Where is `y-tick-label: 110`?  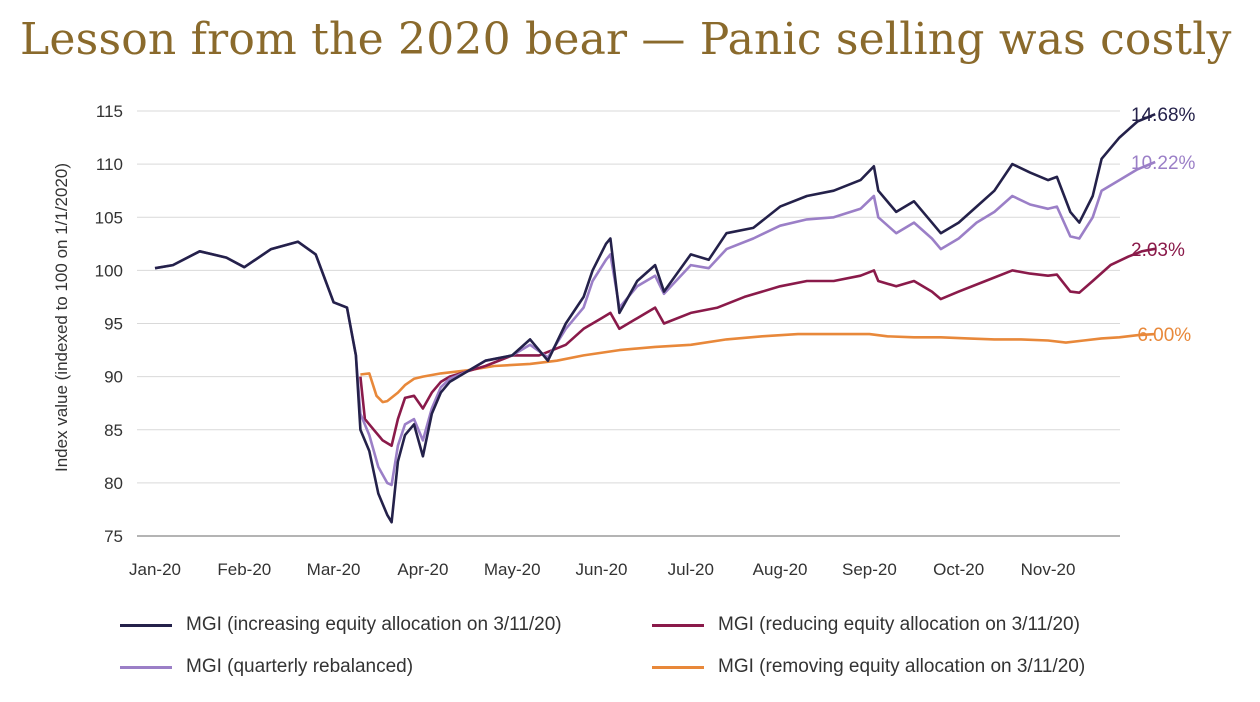 y-tick-label: 110 is located at coordinates (109, 164).